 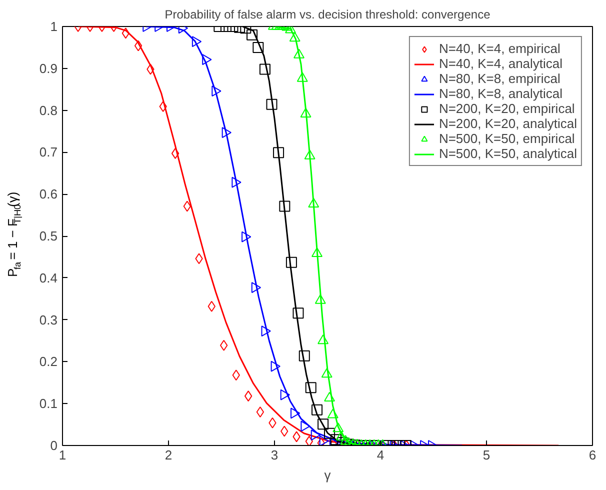 I want to click on x-tick-label: 6, so click(x=592, y=455).